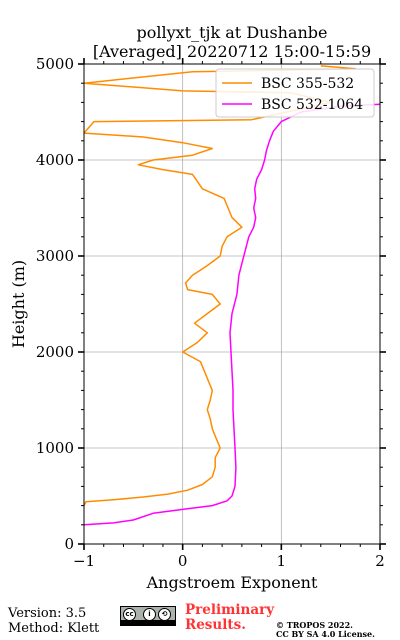 This screenshot has height=640, width=400. What do you see at coordinates (129, 614) in the screenshot?
I see `cc-icon: cc` at bounding box center [129, 614].